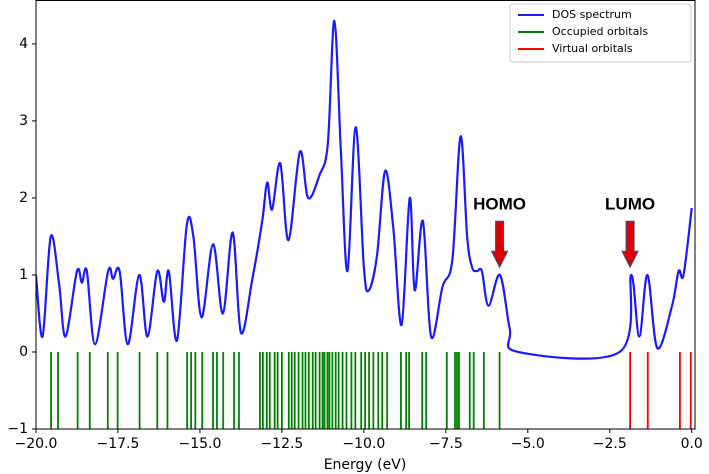 The width and height of the screenshot is (709, 474). Describe the element at coordinates (23, 121) in the screenshot. I see `y-tick-label: 3` at that location.